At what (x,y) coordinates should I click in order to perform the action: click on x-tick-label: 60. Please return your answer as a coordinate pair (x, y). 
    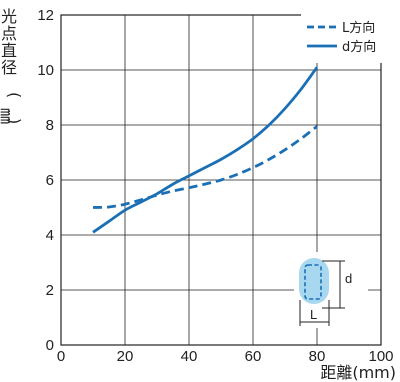
    Looking at the image, I should click on (253, 356).